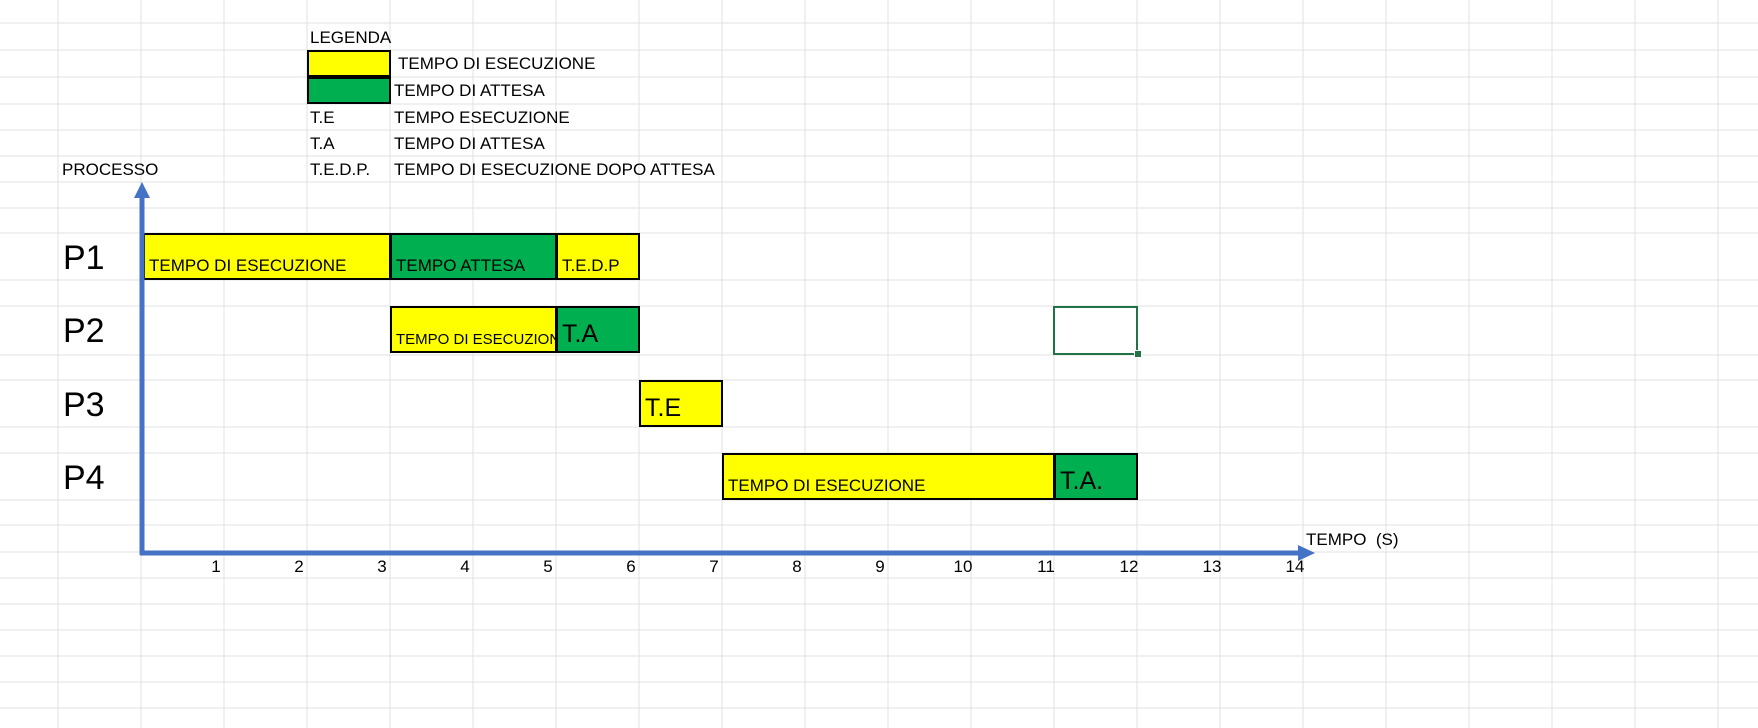 The height and width of the screenshot is (728, 1758). I want to click on bar-p4-1: TEMPO DI ESECUZIONE, so click(888, 476).